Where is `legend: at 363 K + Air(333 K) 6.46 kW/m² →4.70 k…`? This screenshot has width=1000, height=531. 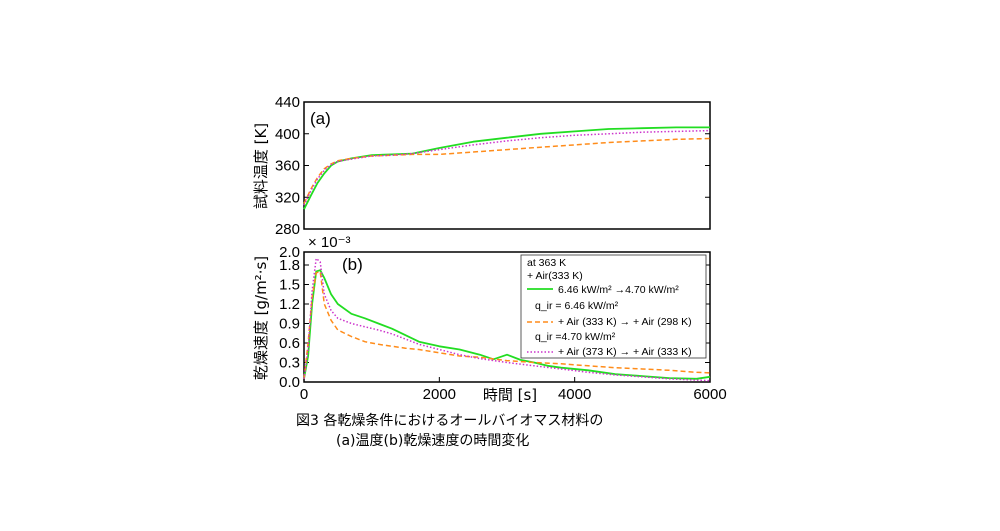
legend: at 363 K + Air(333 K) 6.46 kW/m² →4.70 k… is located at coordinates (613, 306).